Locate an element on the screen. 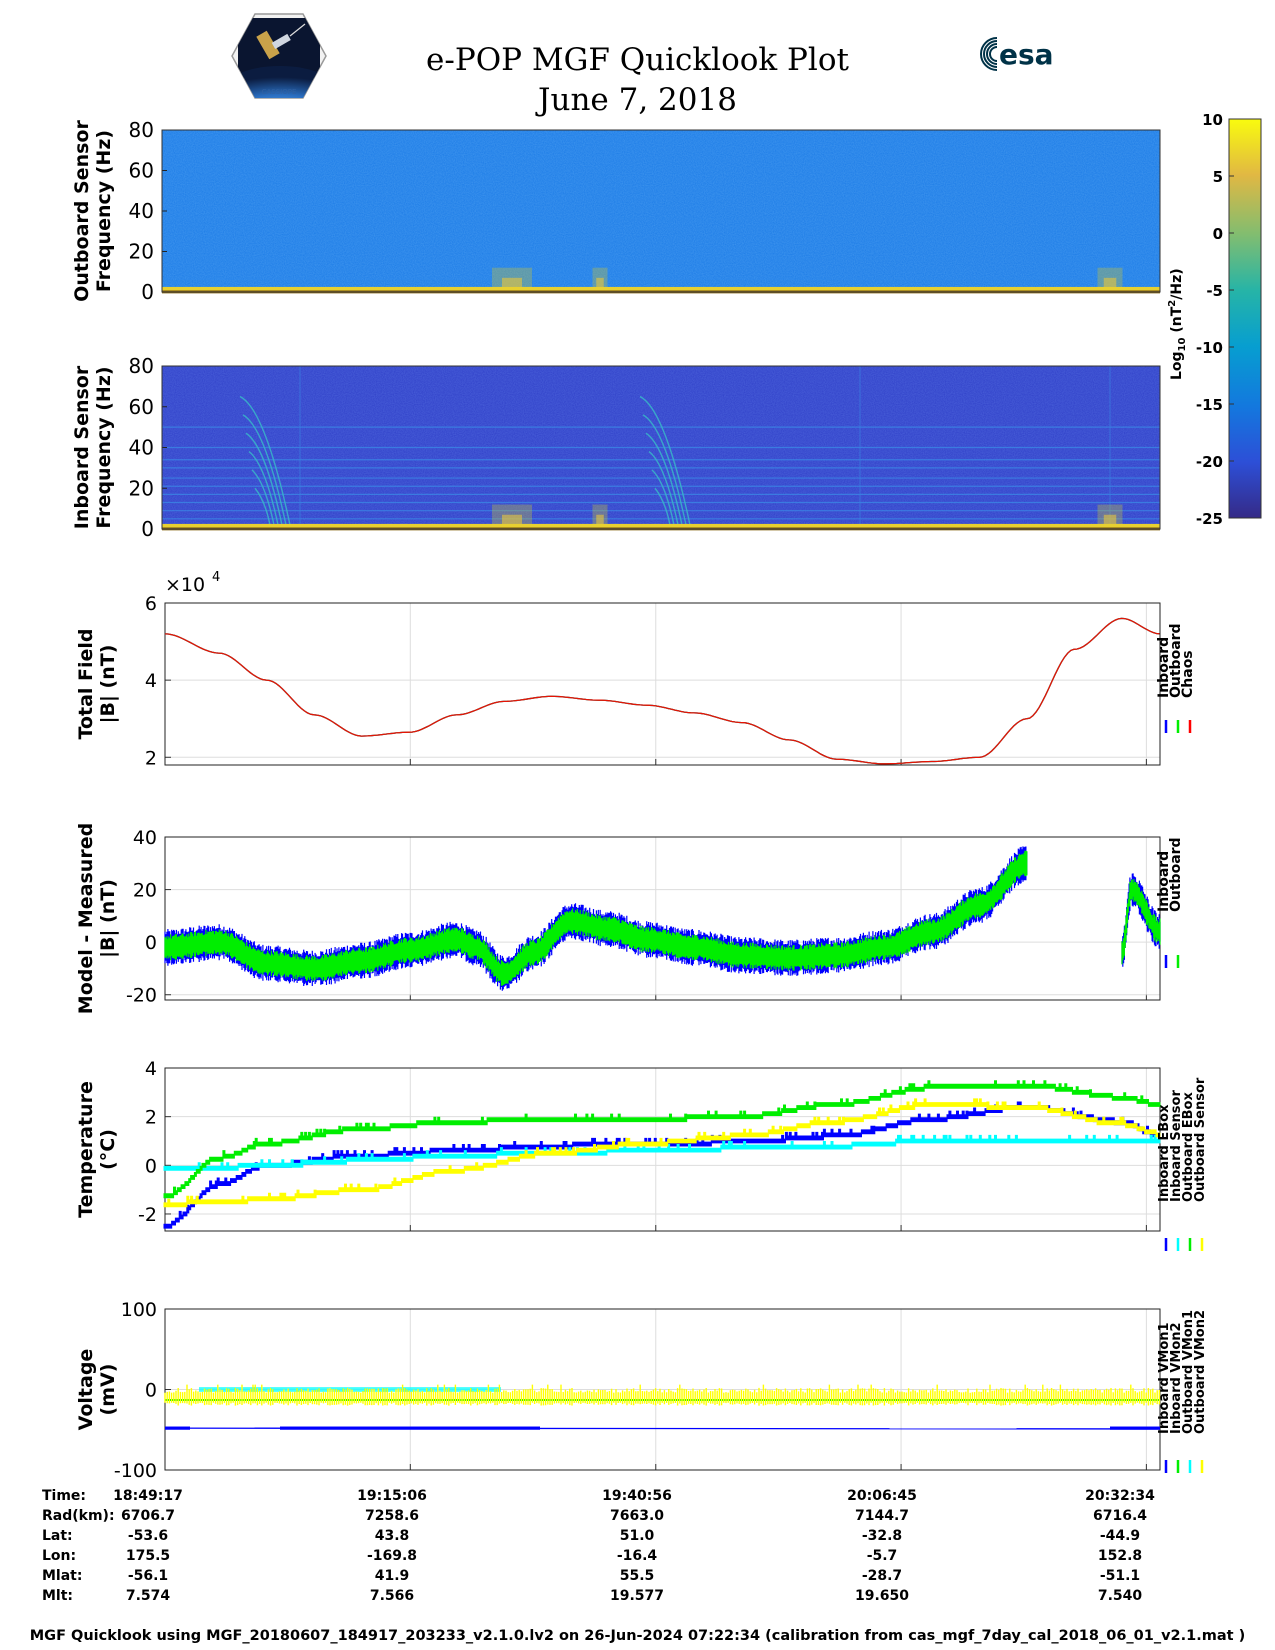  total-exponent-power: 4 is located at coordinates (216, 577).